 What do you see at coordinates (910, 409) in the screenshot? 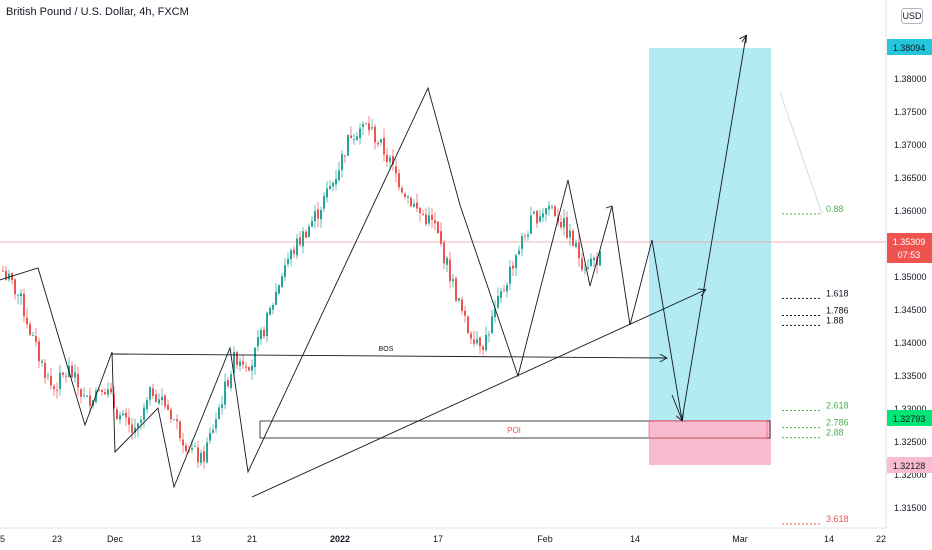
I see `price-tick-label: 1.33000` at bounding box center [910, 409].